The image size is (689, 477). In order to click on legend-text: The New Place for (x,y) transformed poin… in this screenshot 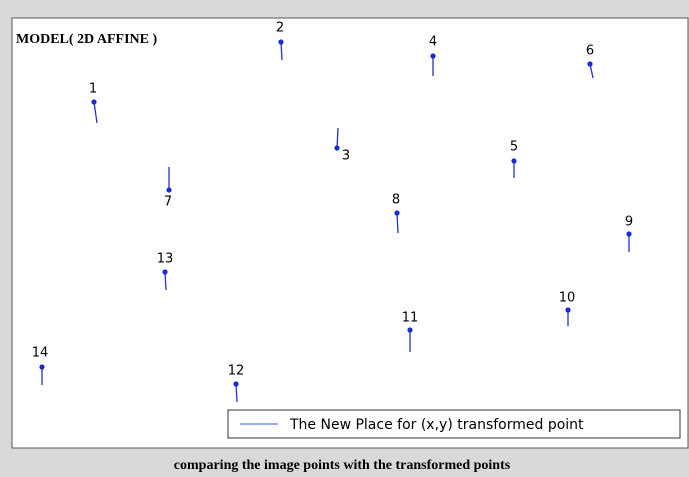, I will do `click(436, 425)`.